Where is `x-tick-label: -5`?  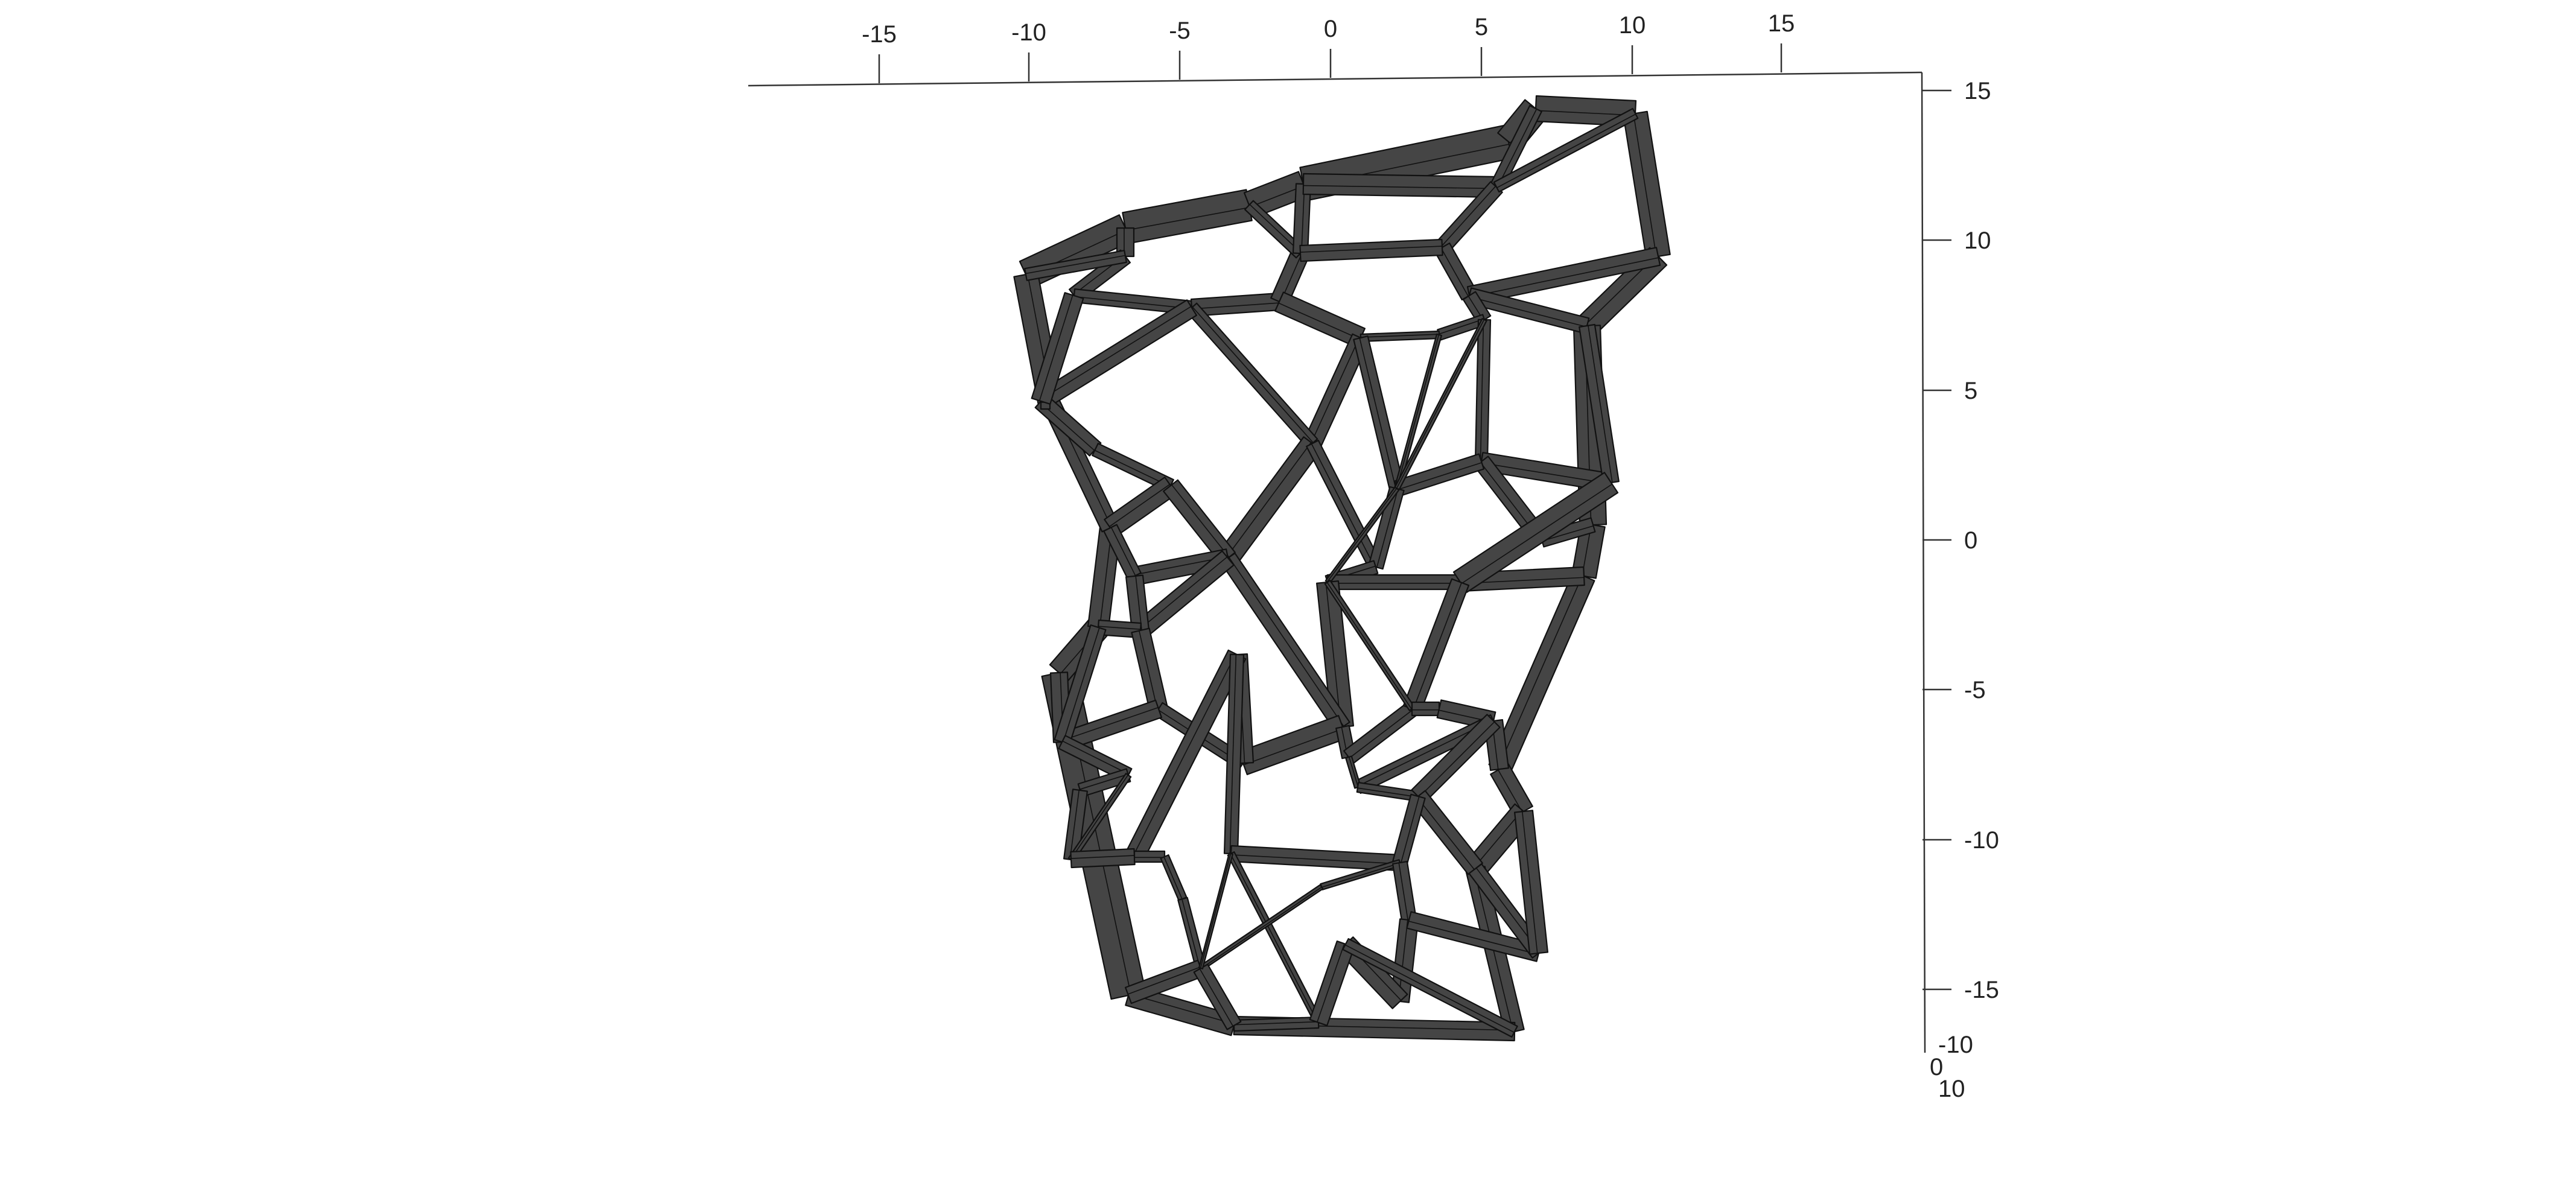
x-tick-label: -5 is located at coordinates (1180, 31).